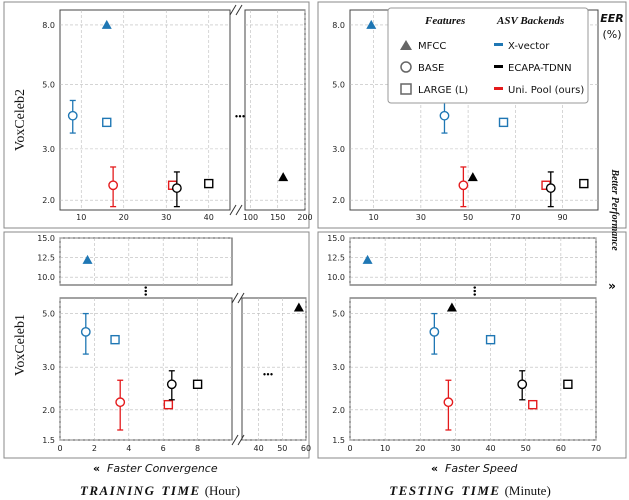 The width and height of the screenshot is (629, 500). Describe the element at coordinates (596, 448) in the screenshot. I see `test-vox1-xtick: 70` at that location.